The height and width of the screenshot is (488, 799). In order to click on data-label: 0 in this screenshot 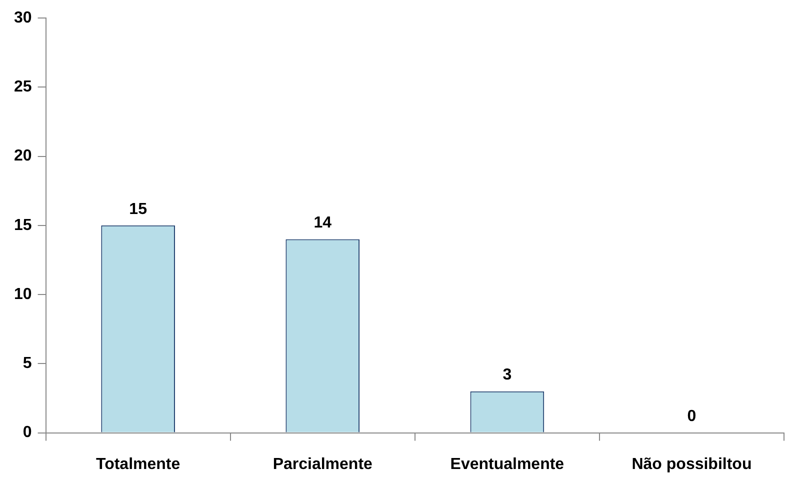, I will do `click(691, 417)`.